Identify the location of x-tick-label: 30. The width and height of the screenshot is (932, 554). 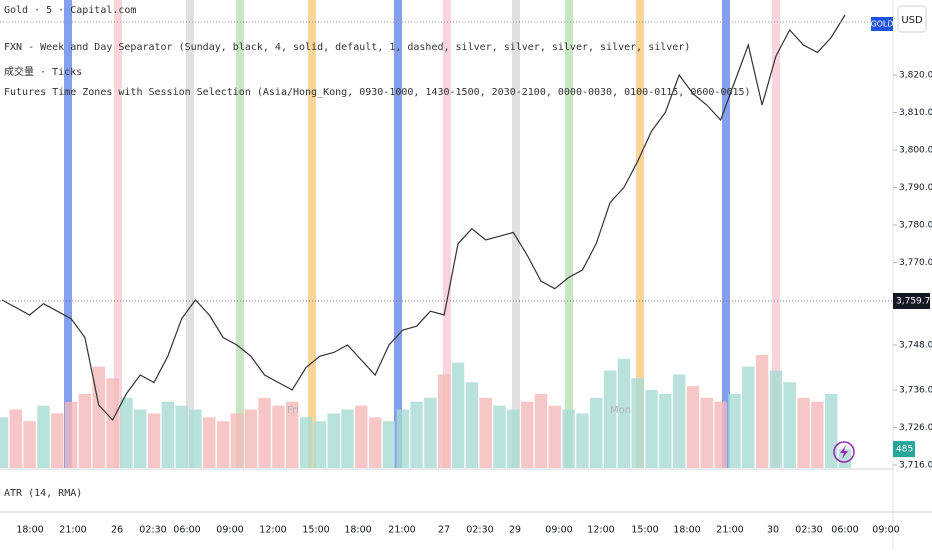
(773, 530).